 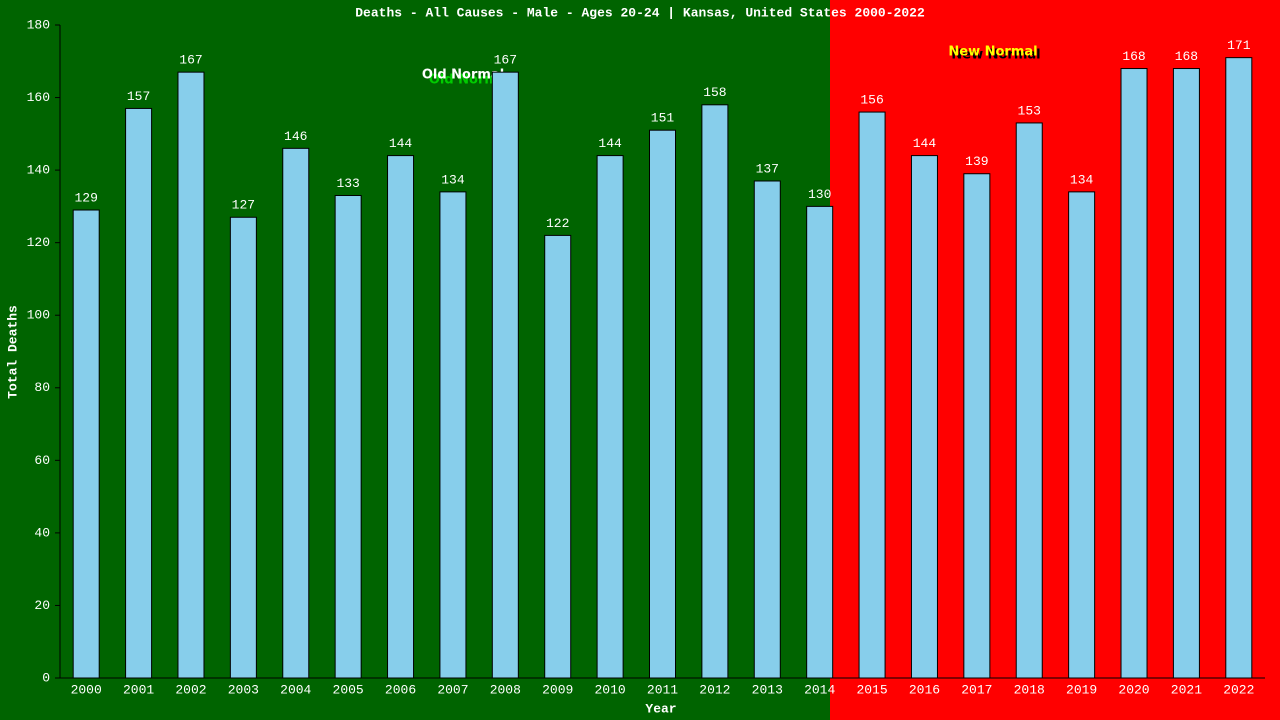 What do you see at coordinates (138, 689) in the screenshot?
I see `x-tick-label: 2001` at bounding box center [138, 689].